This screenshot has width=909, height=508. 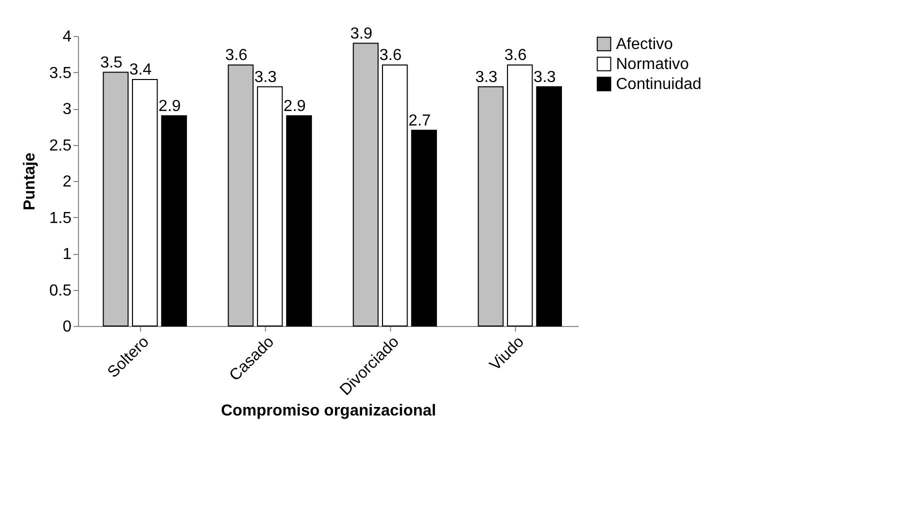 I want to click on data-label: 3.4, so click(x=140, y=70).